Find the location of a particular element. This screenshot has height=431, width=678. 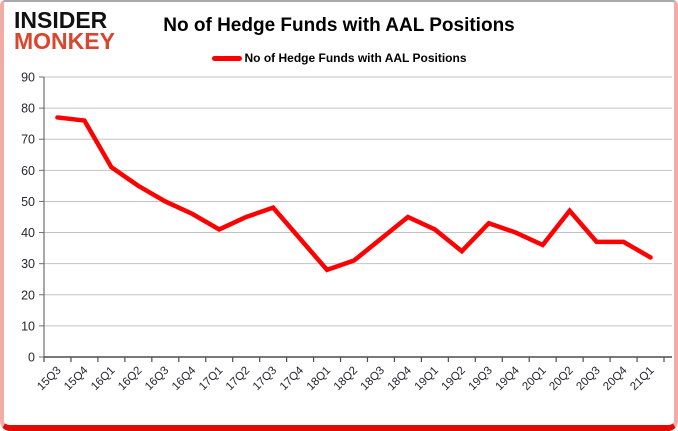

y-axis-label: 90 is located at coordinates (28, 78).